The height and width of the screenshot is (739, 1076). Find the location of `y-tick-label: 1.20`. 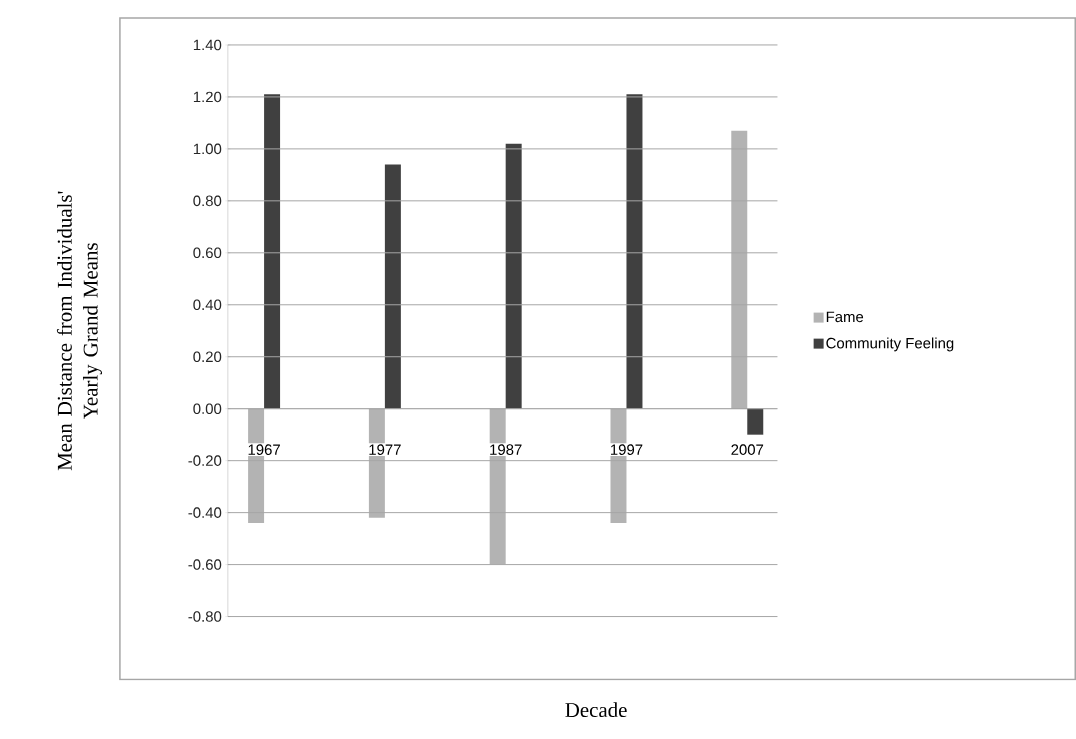

y-tick-label: 1.20 is located at coordinates (207, 96).